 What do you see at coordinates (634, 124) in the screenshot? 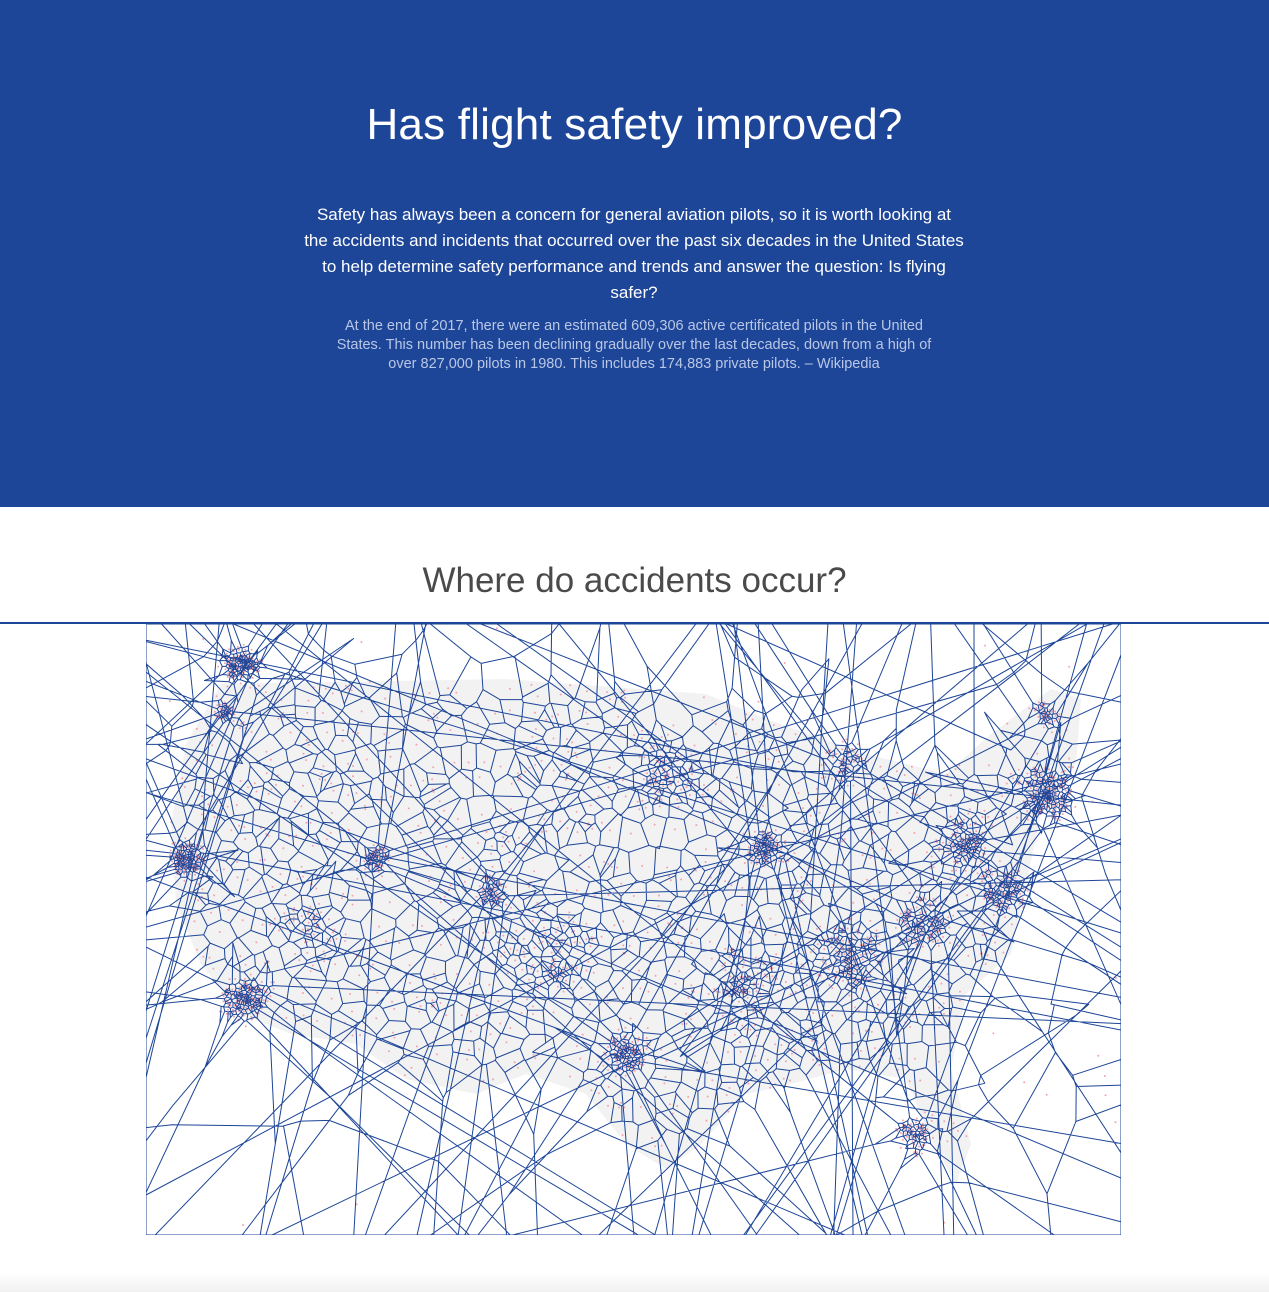
I see `page-title: Has flight safety improved?` at bounding box center [634, 124].